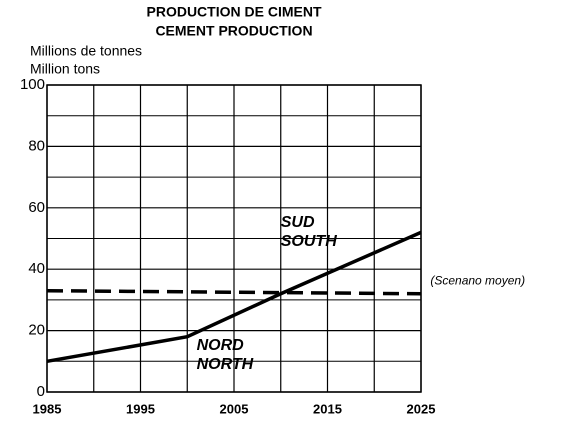 Image resolution: width=564 pixels, height=424 pixels. What do you see at coordinates (221, 345) in the screenshot?
I see `annotation: NORD` at bounding box center [221, 345].